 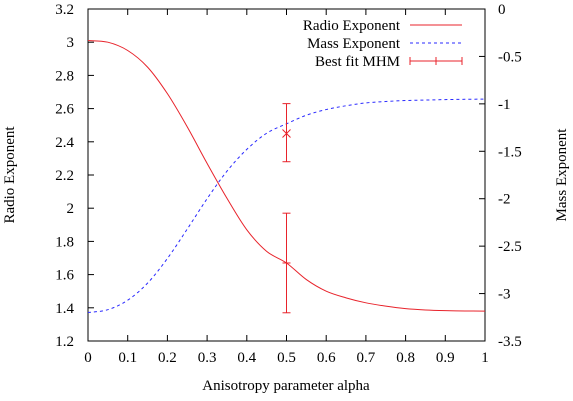 What do you see at coordinates (64, 309) in the screenshot?
I see `y-tick-label: 1.4` at bounding box center [64, 309].